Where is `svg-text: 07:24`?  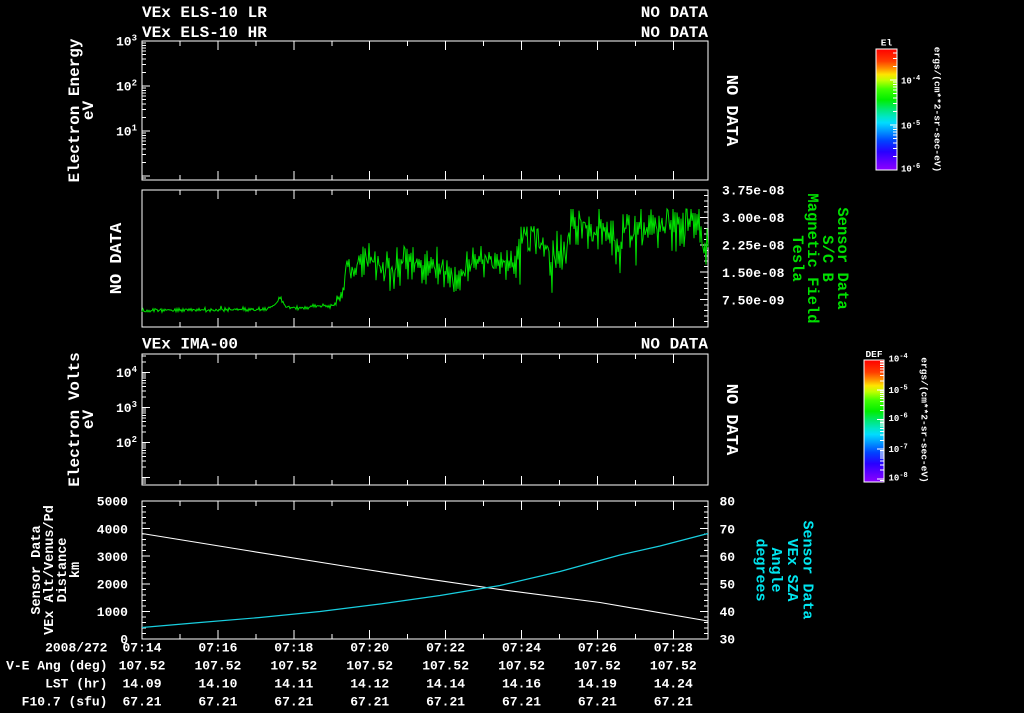 svg-text: 07:24 is located at coordinates (521, 648).